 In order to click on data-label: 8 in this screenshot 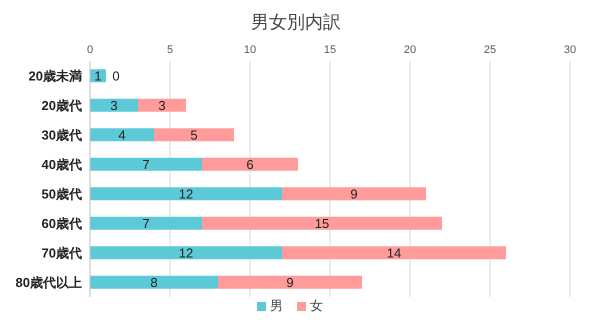, I will do `click(154, 282)`.